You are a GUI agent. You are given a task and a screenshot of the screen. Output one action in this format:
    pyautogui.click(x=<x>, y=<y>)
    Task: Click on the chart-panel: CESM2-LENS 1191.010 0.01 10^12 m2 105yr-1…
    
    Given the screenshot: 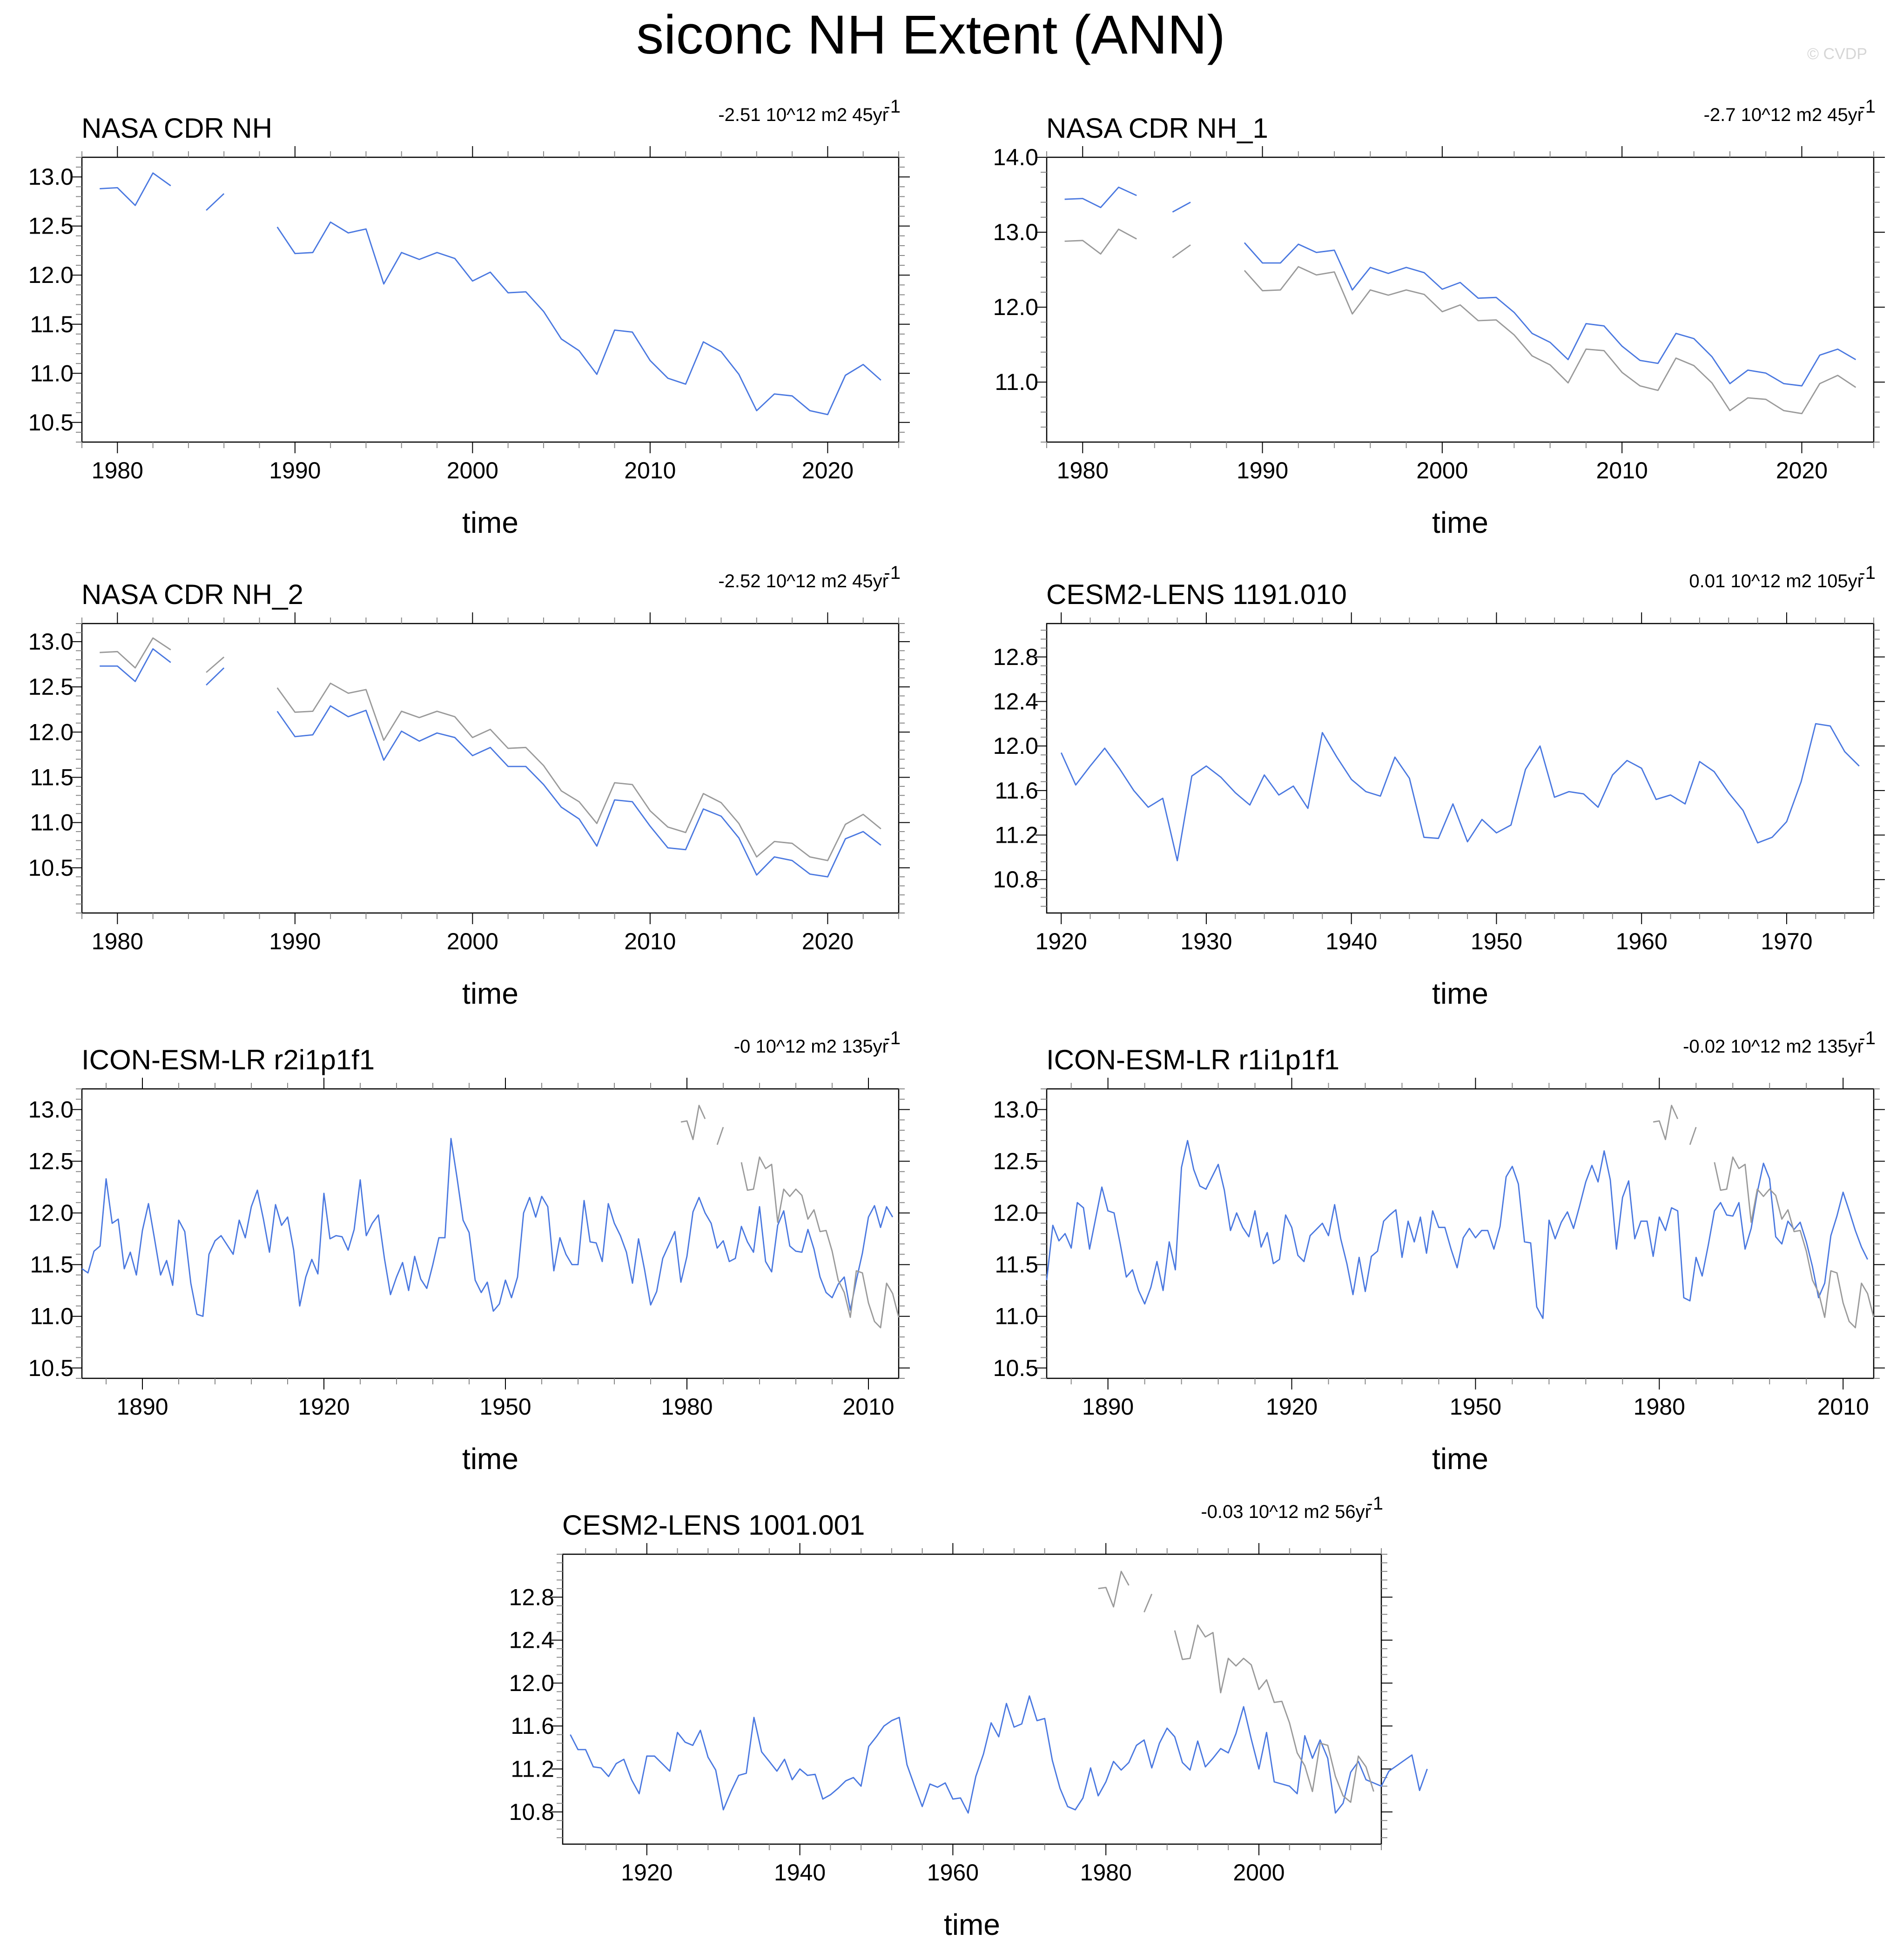 What is the action you would take?
    pyautogui.click(x=1439, y=786)
    